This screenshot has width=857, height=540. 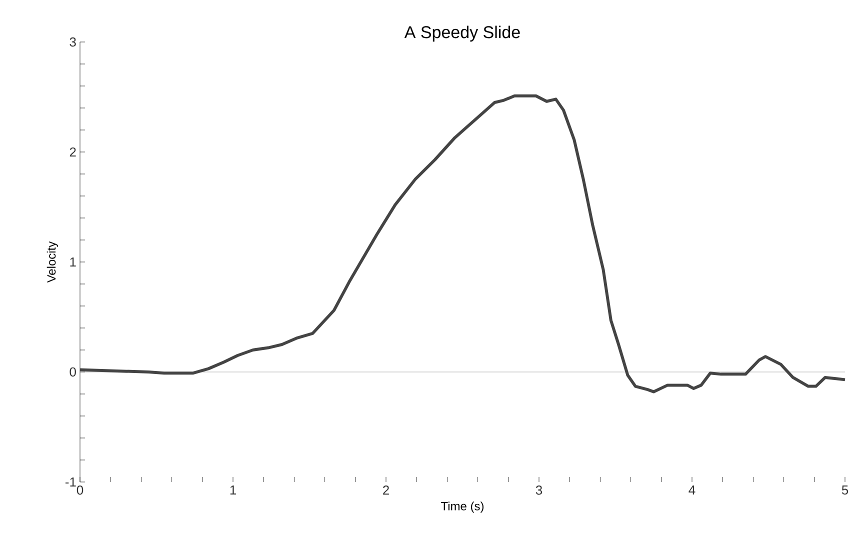 What do you see at coordinates (539, 490) in the screenshot?
I see `x-tick-label: 3` at bounding box center [539, 490].